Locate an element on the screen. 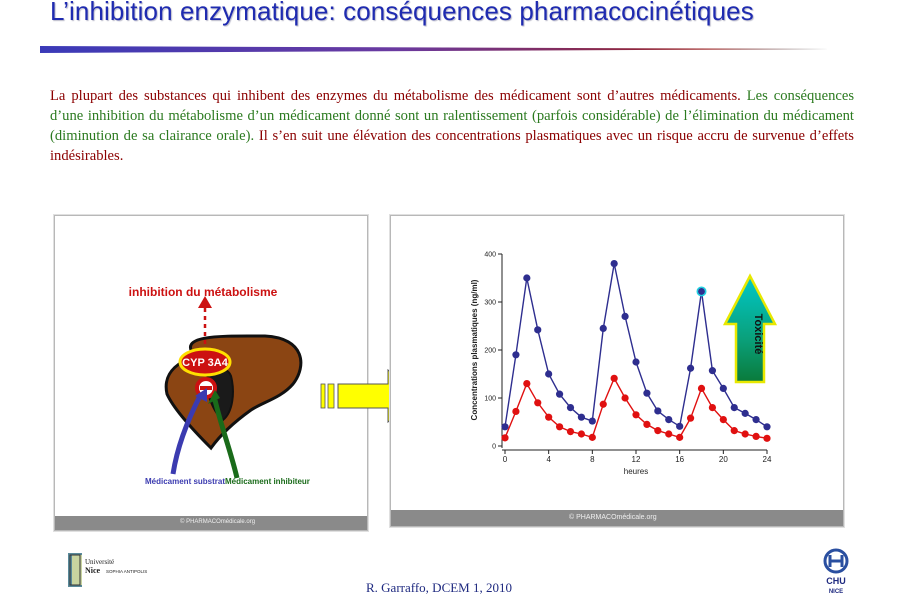 The image size is (920, 615). x-tick-label: 4 is located at coordinates (548, 459).